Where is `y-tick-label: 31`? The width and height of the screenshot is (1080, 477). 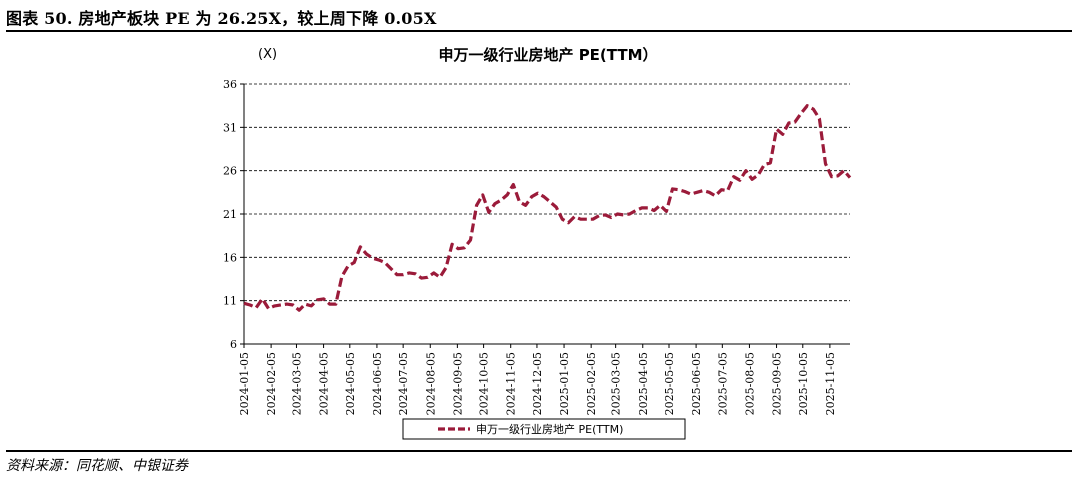
y-tick-label: 31 is located at coordinates (230, 127).